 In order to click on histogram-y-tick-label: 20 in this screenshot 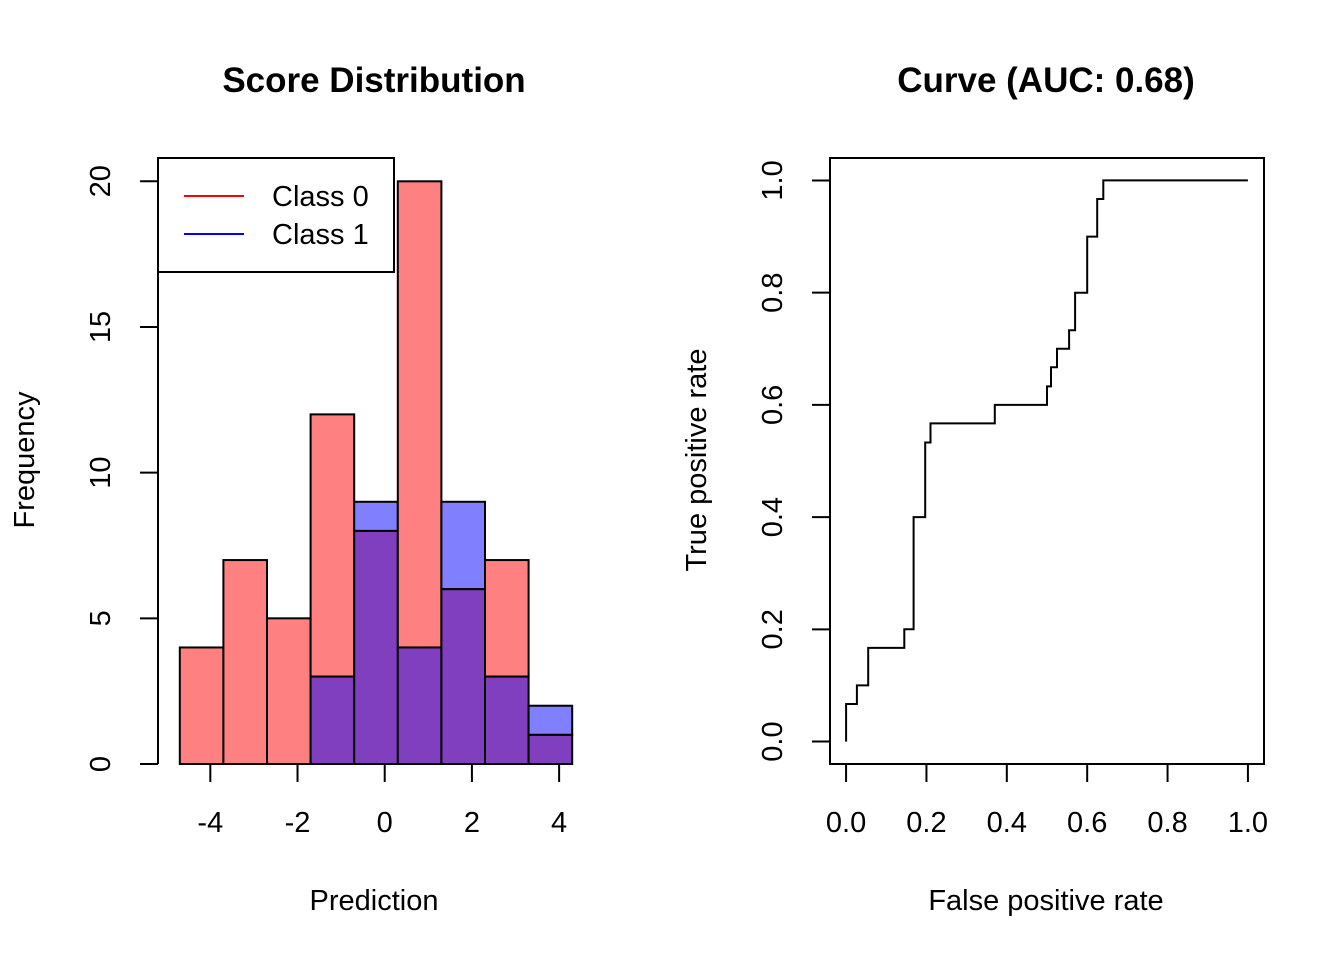, I will do `click(101, 181)`.